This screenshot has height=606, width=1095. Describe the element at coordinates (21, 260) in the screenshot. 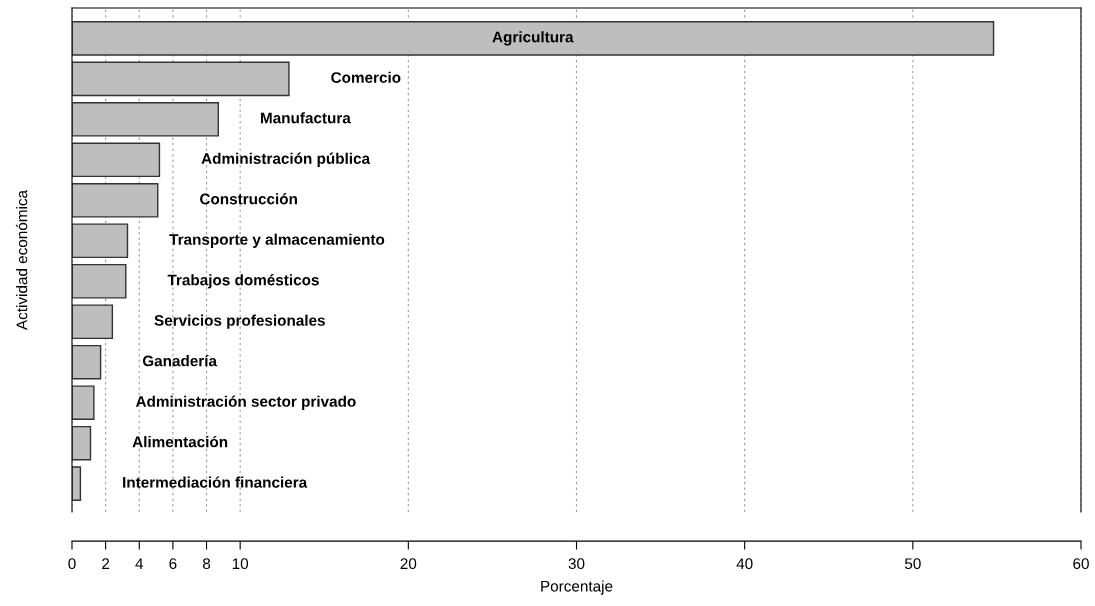

I see `y-axis-title: Actividad económica` at that location.